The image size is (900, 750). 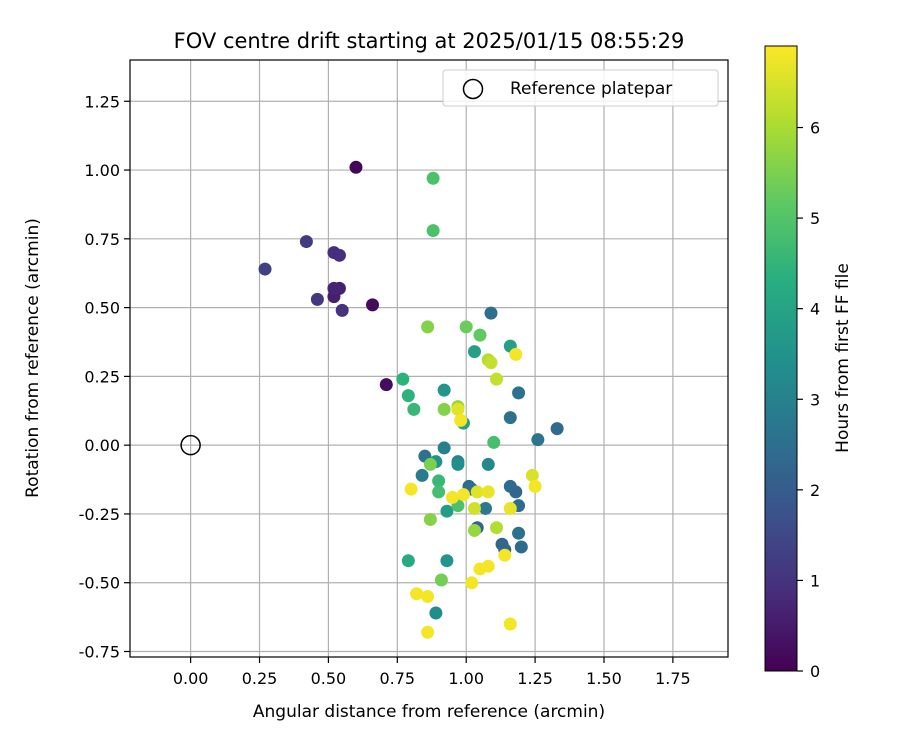 What do you see at coordinates (99, 514) in the screenshot?
I see `y-tick-label: -0.25` at bounding box center [99, 514].